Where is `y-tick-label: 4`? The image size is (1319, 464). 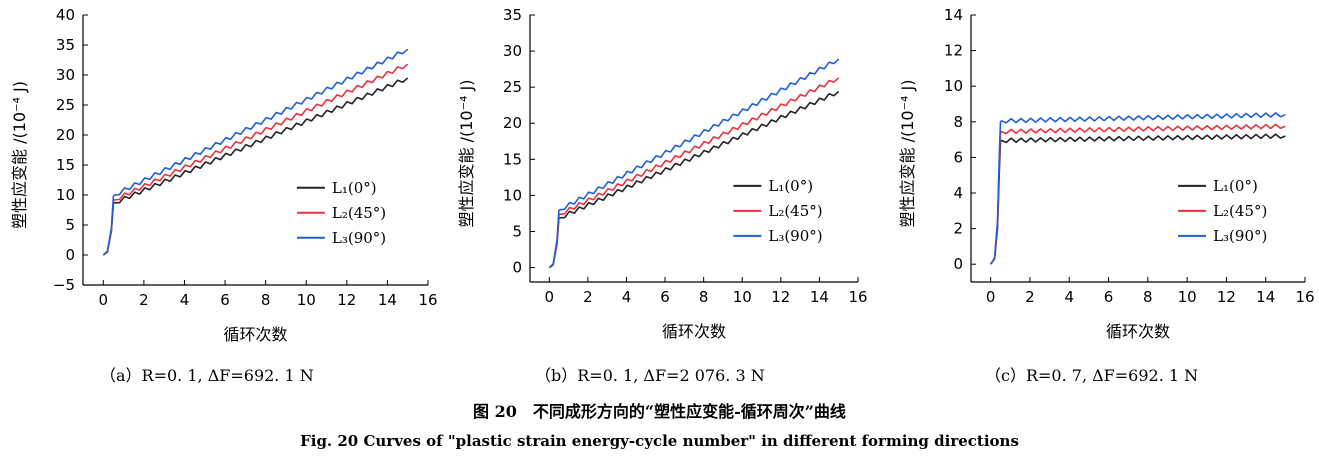
y-tick-label: 4 is located at coordinates (958, 193).